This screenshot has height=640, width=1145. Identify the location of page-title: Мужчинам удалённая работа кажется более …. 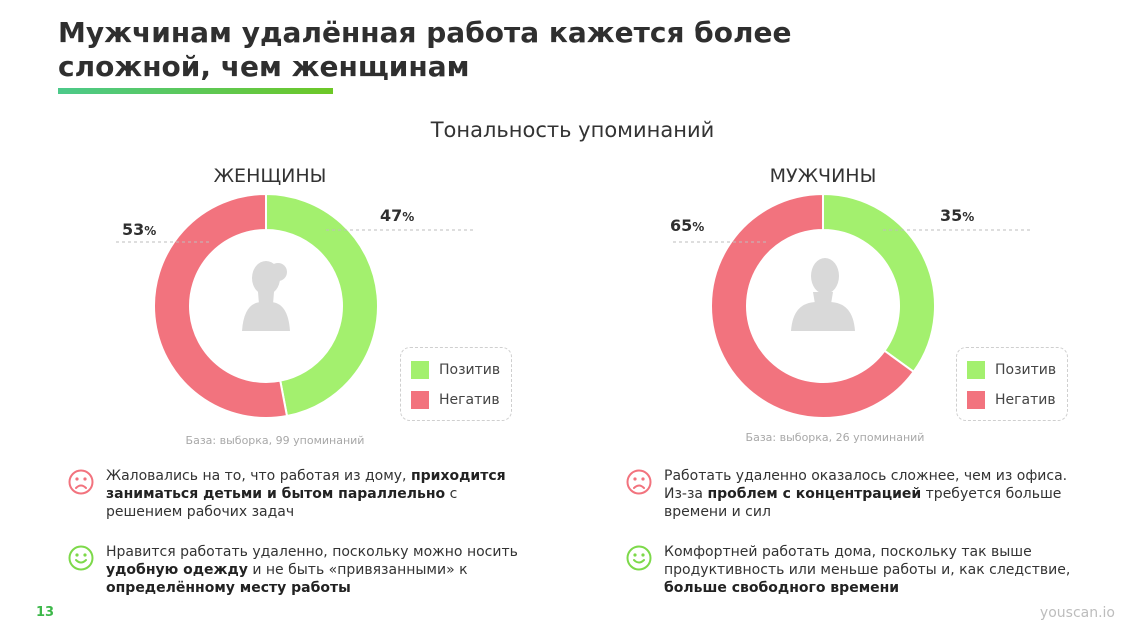
(425, 49).